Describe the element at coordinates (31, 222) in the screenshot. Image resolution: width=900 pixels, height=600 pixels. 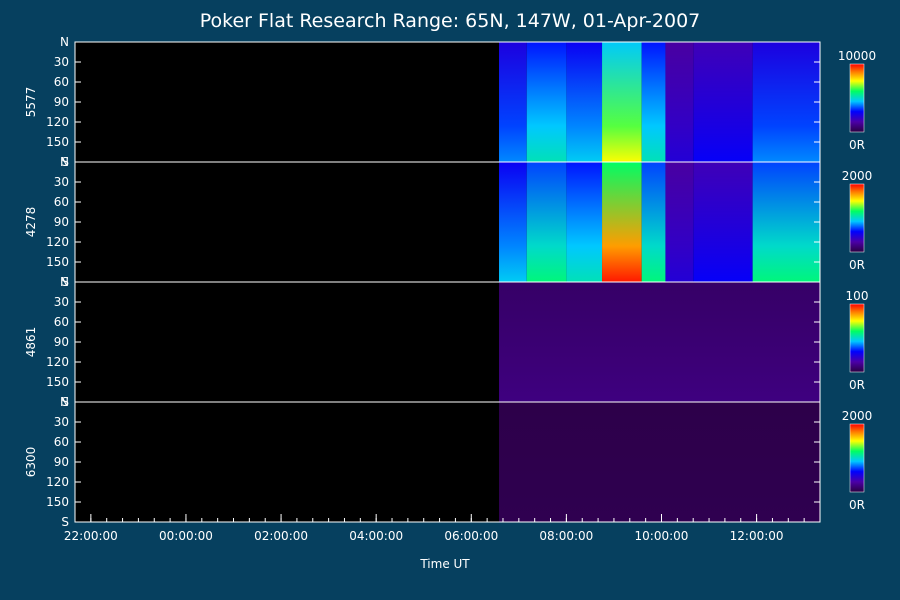
I see `panel-label: 4278` at that location.